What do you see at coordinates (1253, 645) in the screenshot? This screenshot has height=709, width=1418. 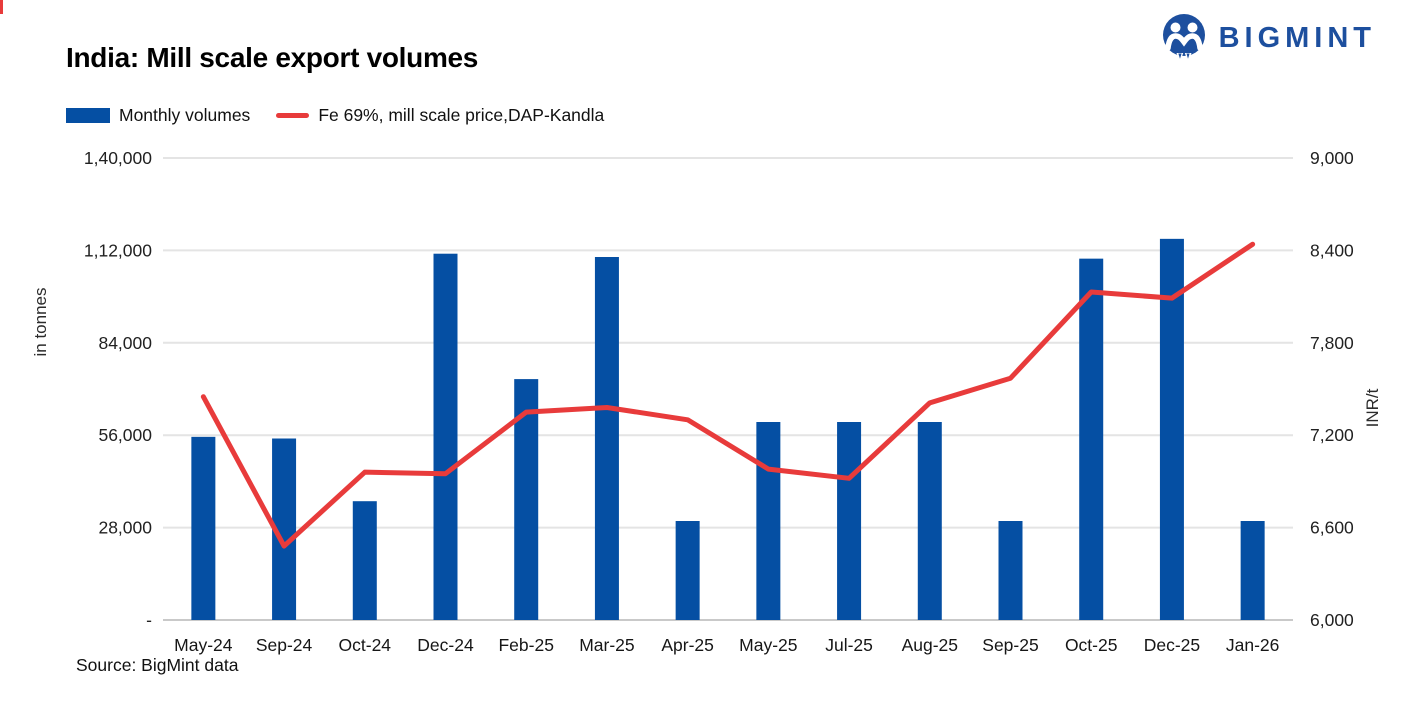 I see `x-axis-tick-label: Jan-26` at bounding box center [1253, 645].